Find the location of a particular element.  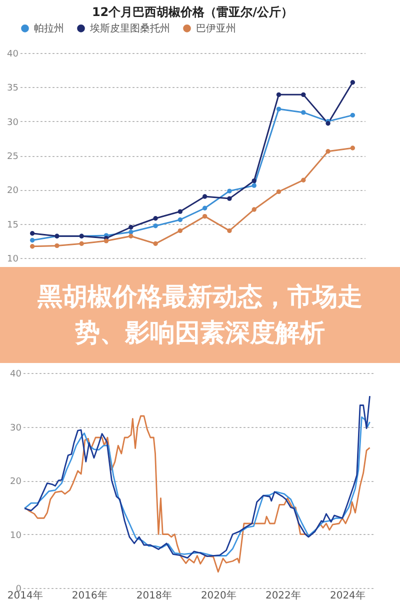

chart-title: 12个月巴西胡椒价格（雷亚尔/公斤） is located at coordinates (193, 12).